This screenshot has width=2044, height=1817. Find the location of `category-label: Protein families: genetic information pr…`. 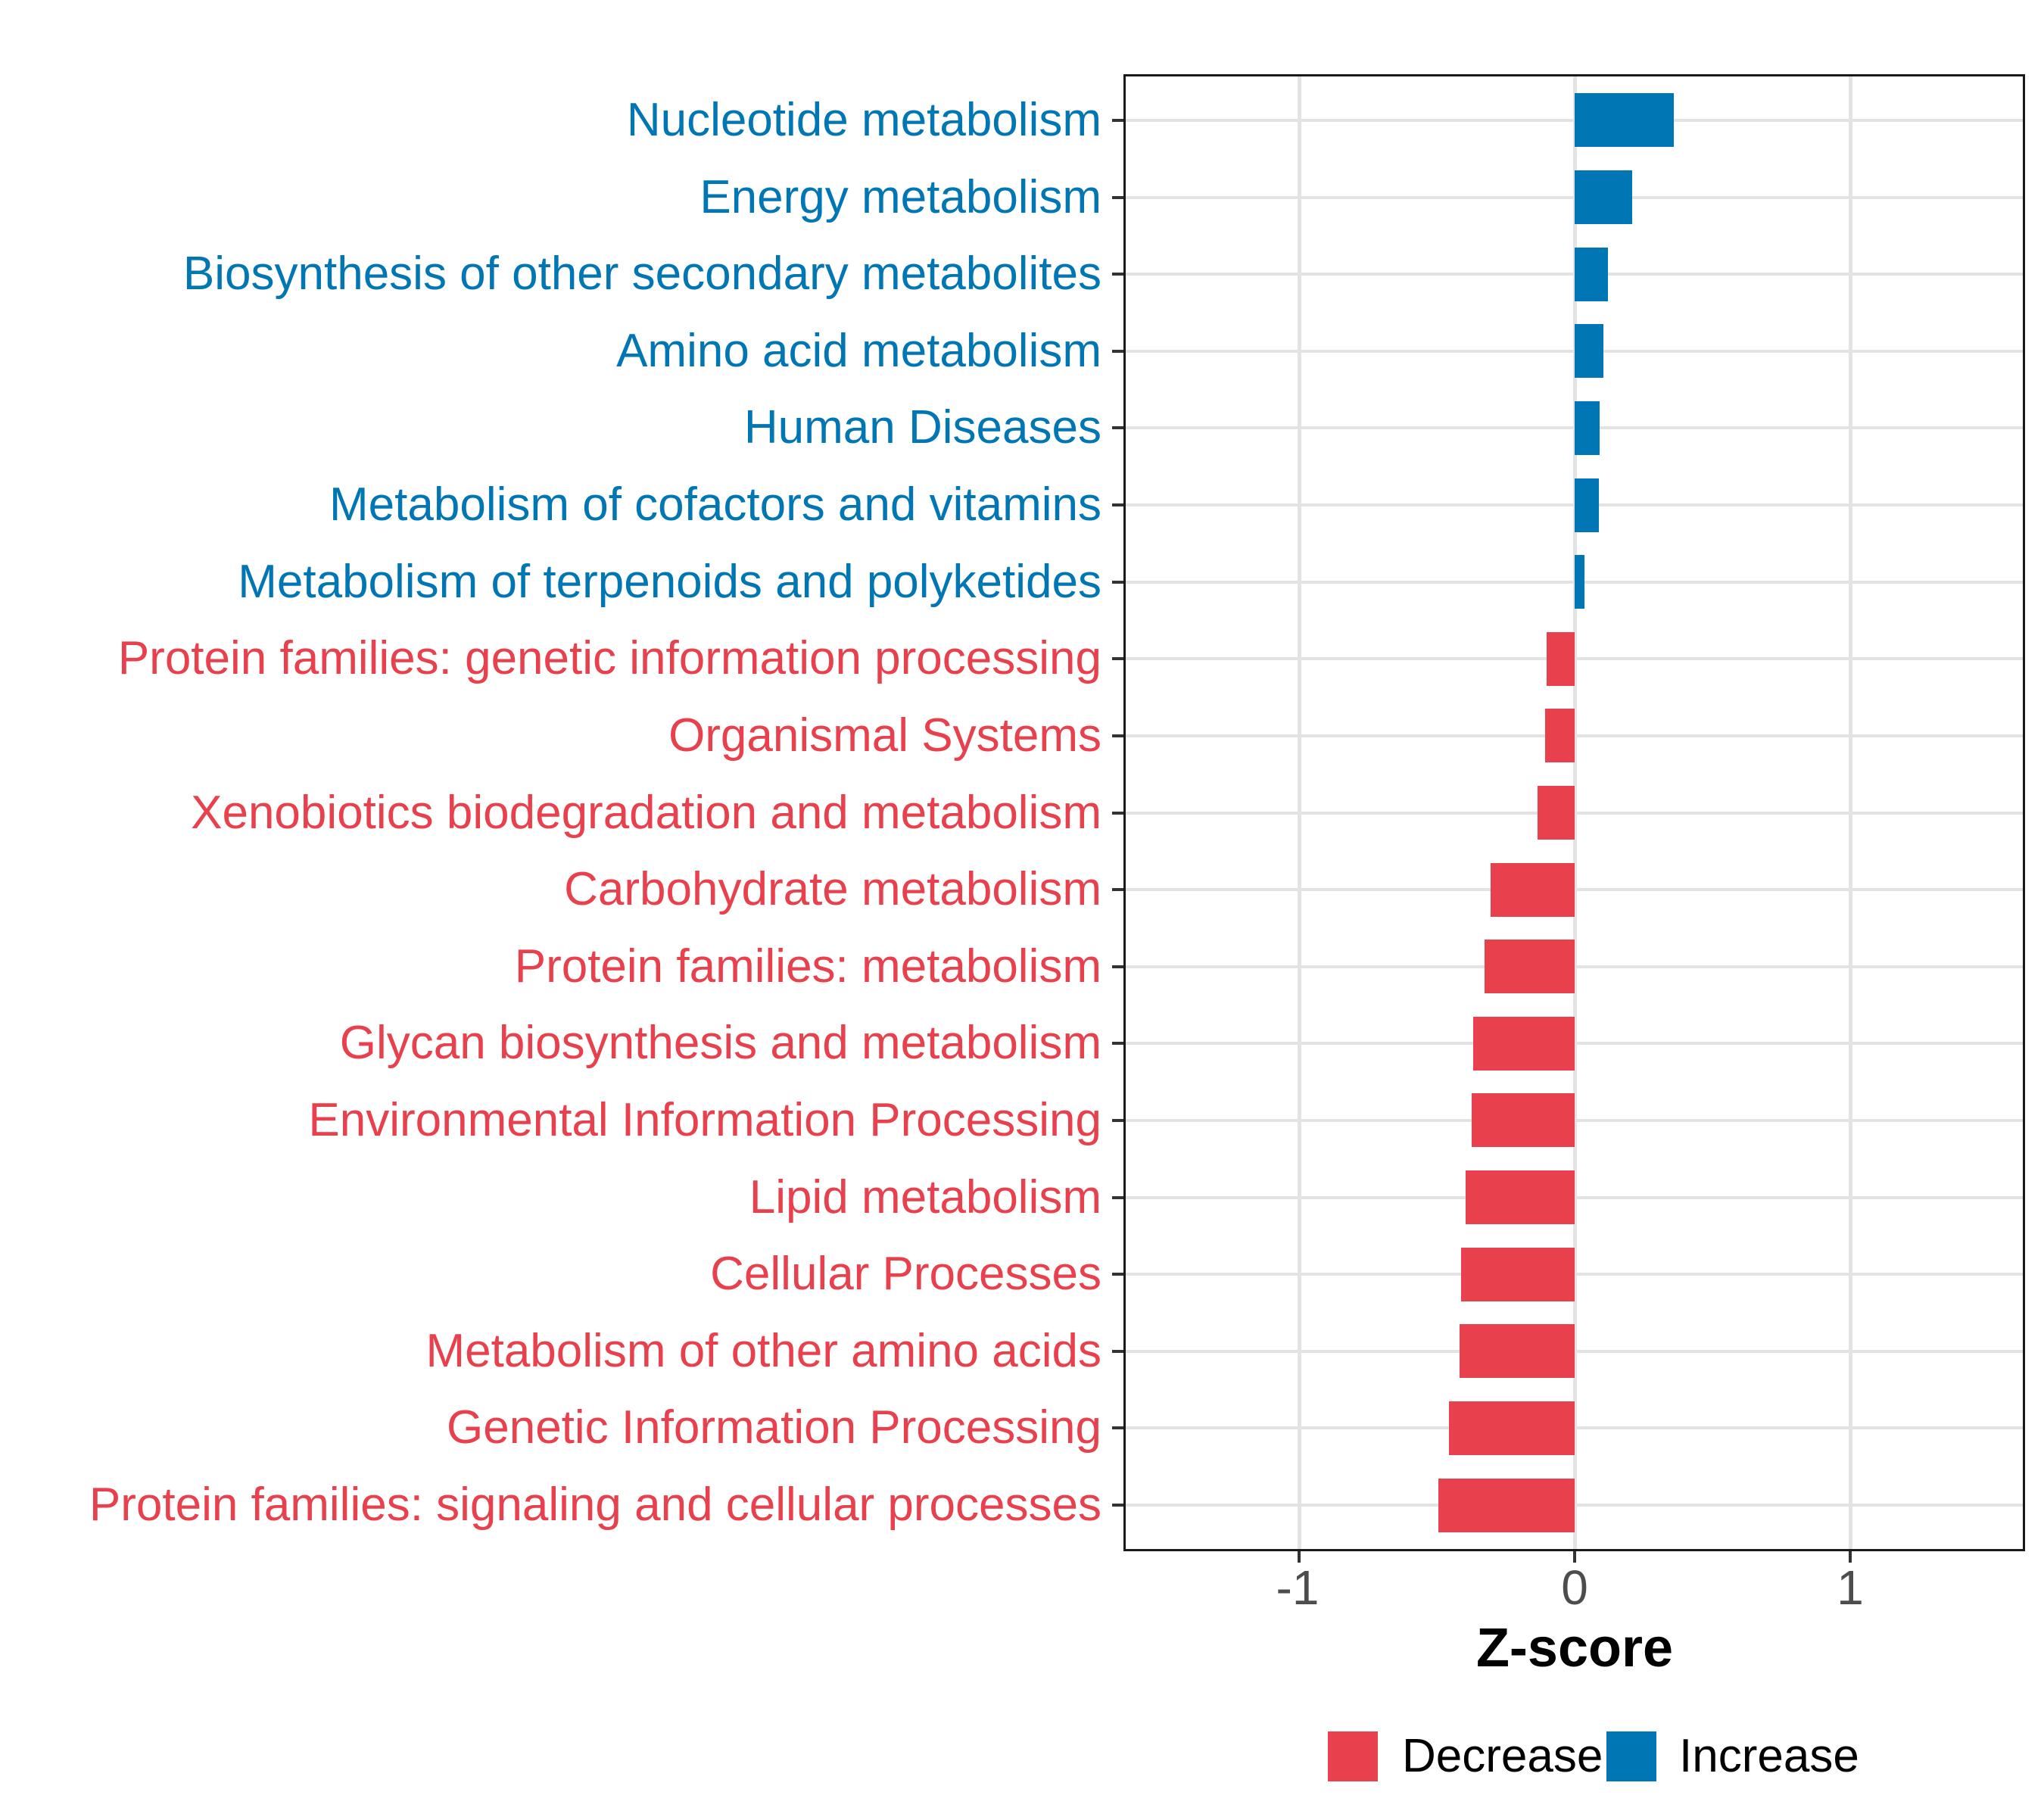

category-label: Protein families: genetic information pr… is located at coordinates (609, 658).